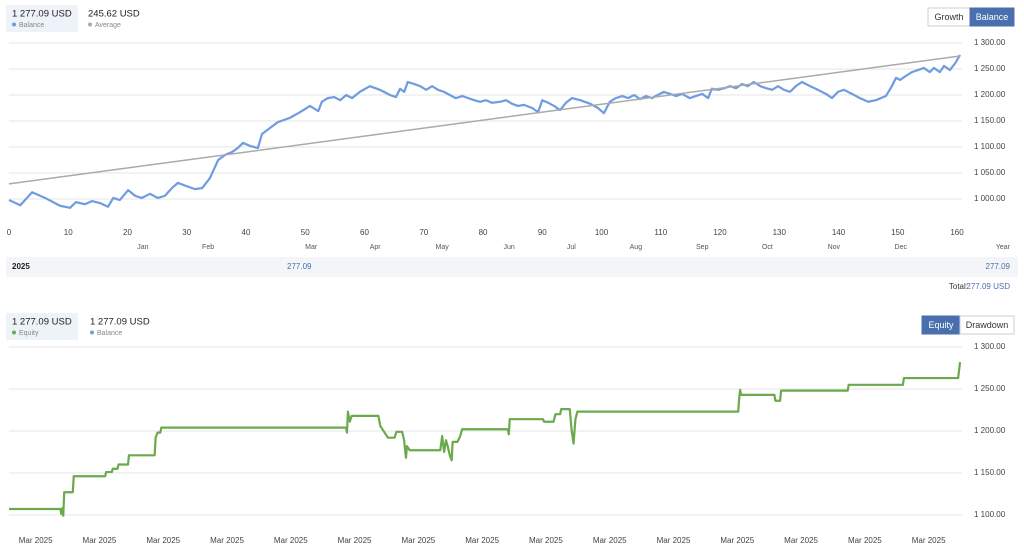 The image size is (1024, 553). What do you see at coordinates (364, 232) in the screenshot?
I see `x-tick-label: 60` at bounding box center [364, 232].